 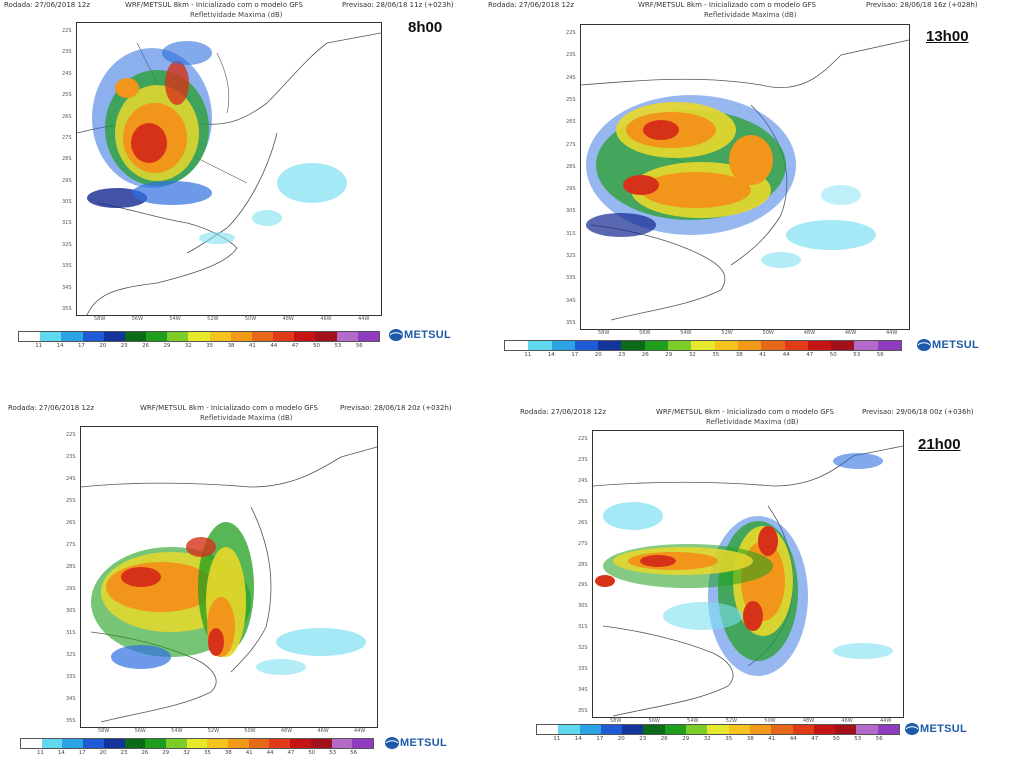 I want to click on forecast-valid-time: Previsao: 28/06/18 20z (+032h), so click(x=396, y=408).